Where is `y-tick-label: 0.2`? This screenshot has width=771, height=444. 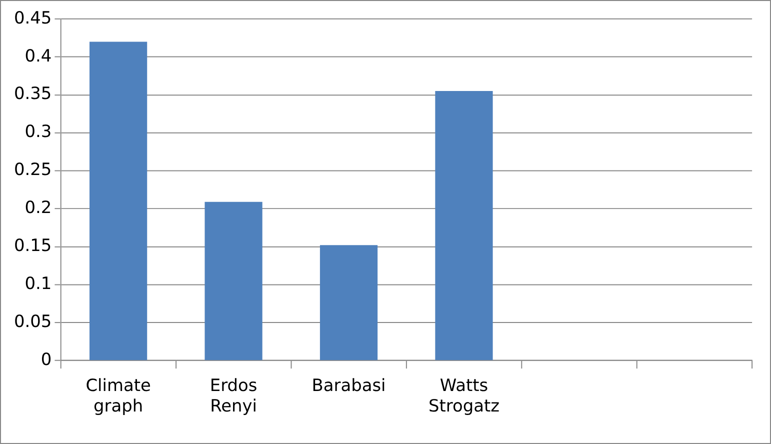
y-tick-label: 0.2 is located at coordinates (38, 207).